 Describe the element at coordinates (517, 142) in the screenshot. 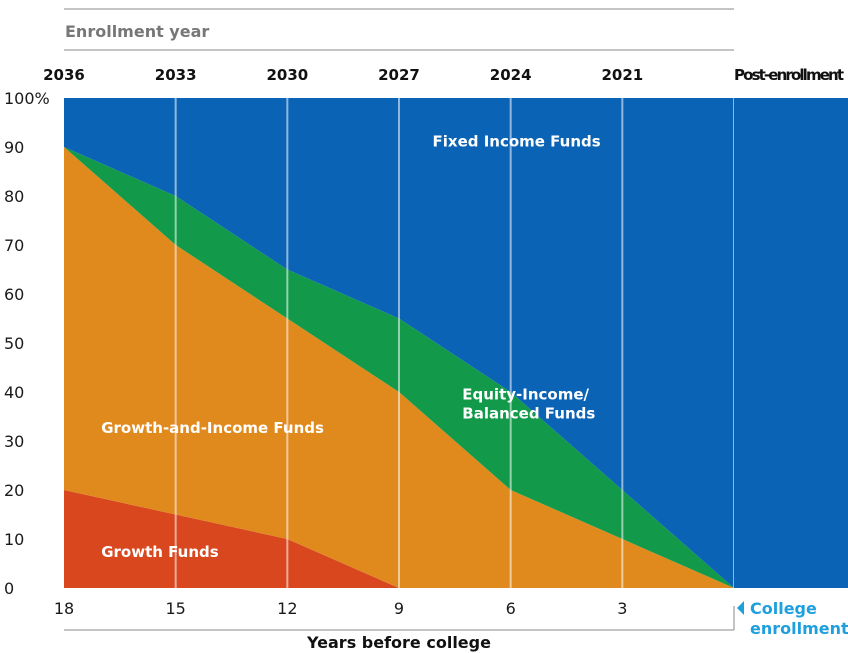

I see `area-label-fixed-income-funds: Fixed Income Funds` at that location.